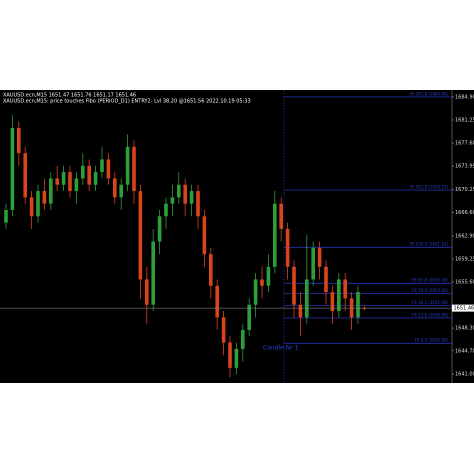  Describe the element at coordinates (464, 97) in the screenshot. I see `y-tick-label: 1684.90` at that location.